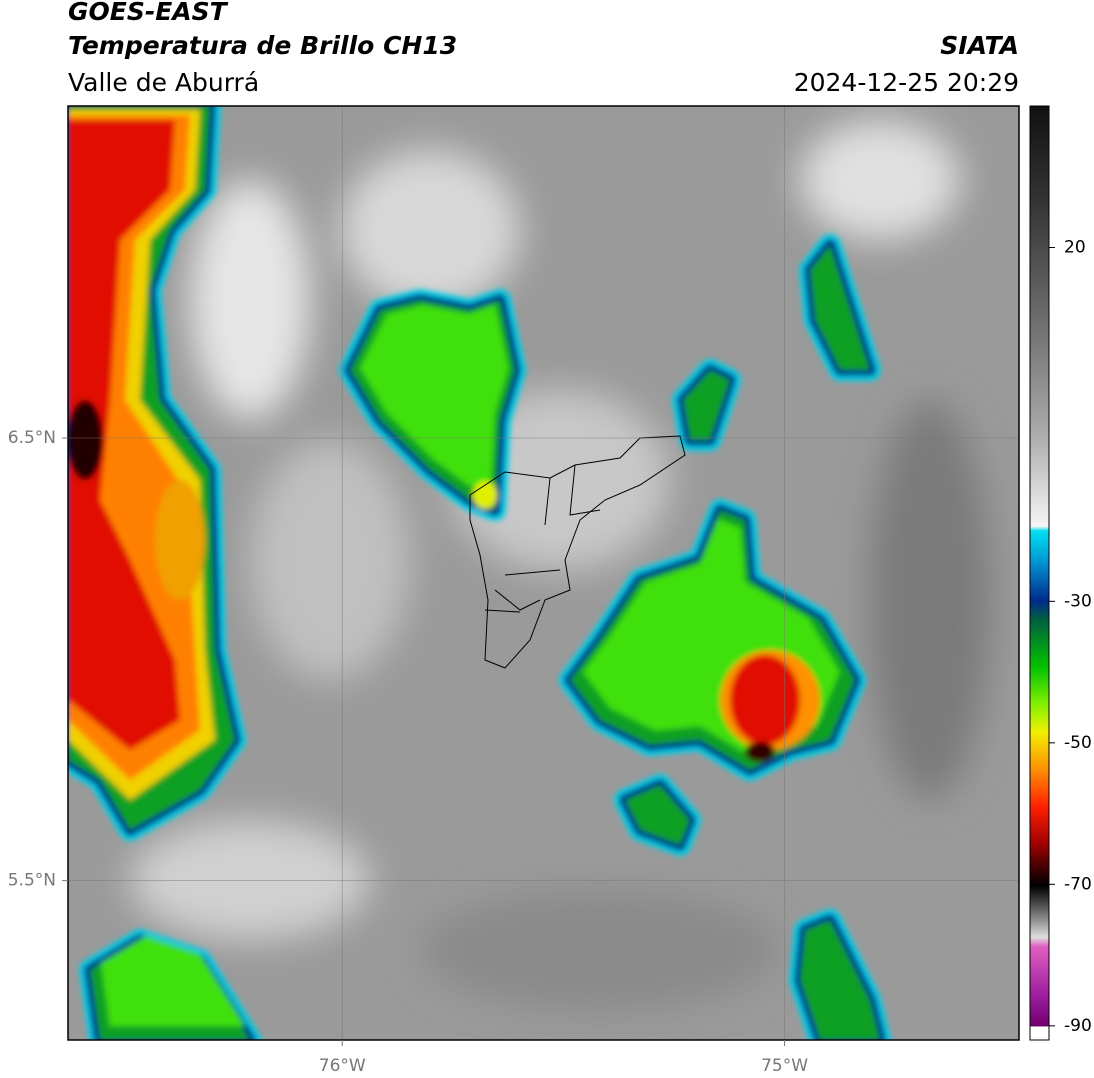  I want to click on subtitle: Temperatura de Brillo CH13, so click(262, 45).